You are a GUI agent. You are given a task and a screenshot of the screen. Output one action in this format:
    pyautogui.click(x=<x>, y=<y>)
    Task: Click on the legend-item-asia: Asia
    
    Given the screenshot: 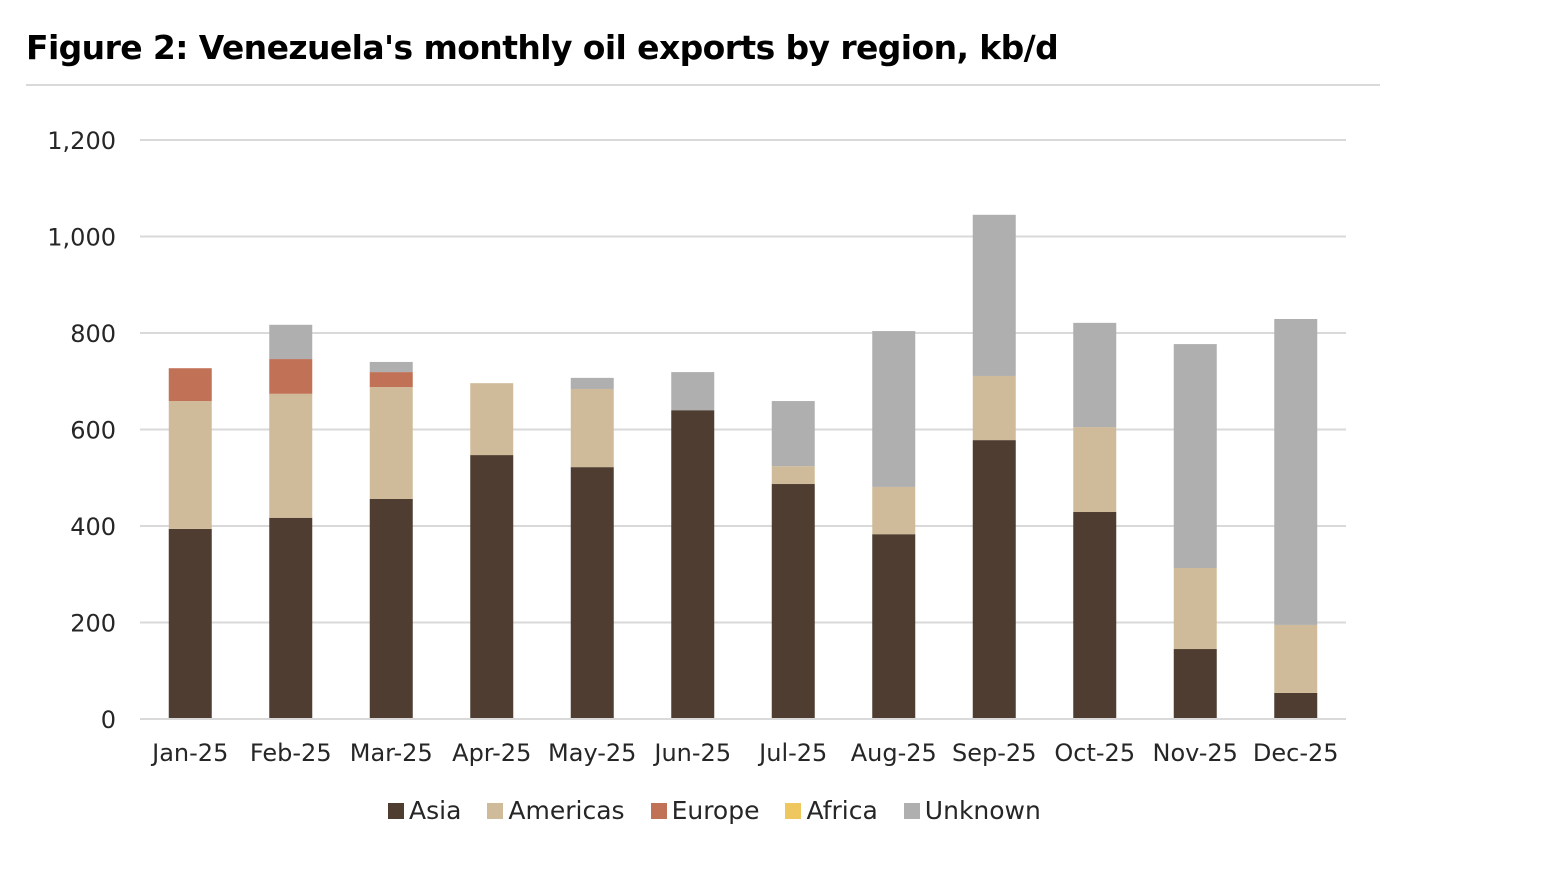 What is the action you would take?
    pyautogui.click(x=424, y=810)
    